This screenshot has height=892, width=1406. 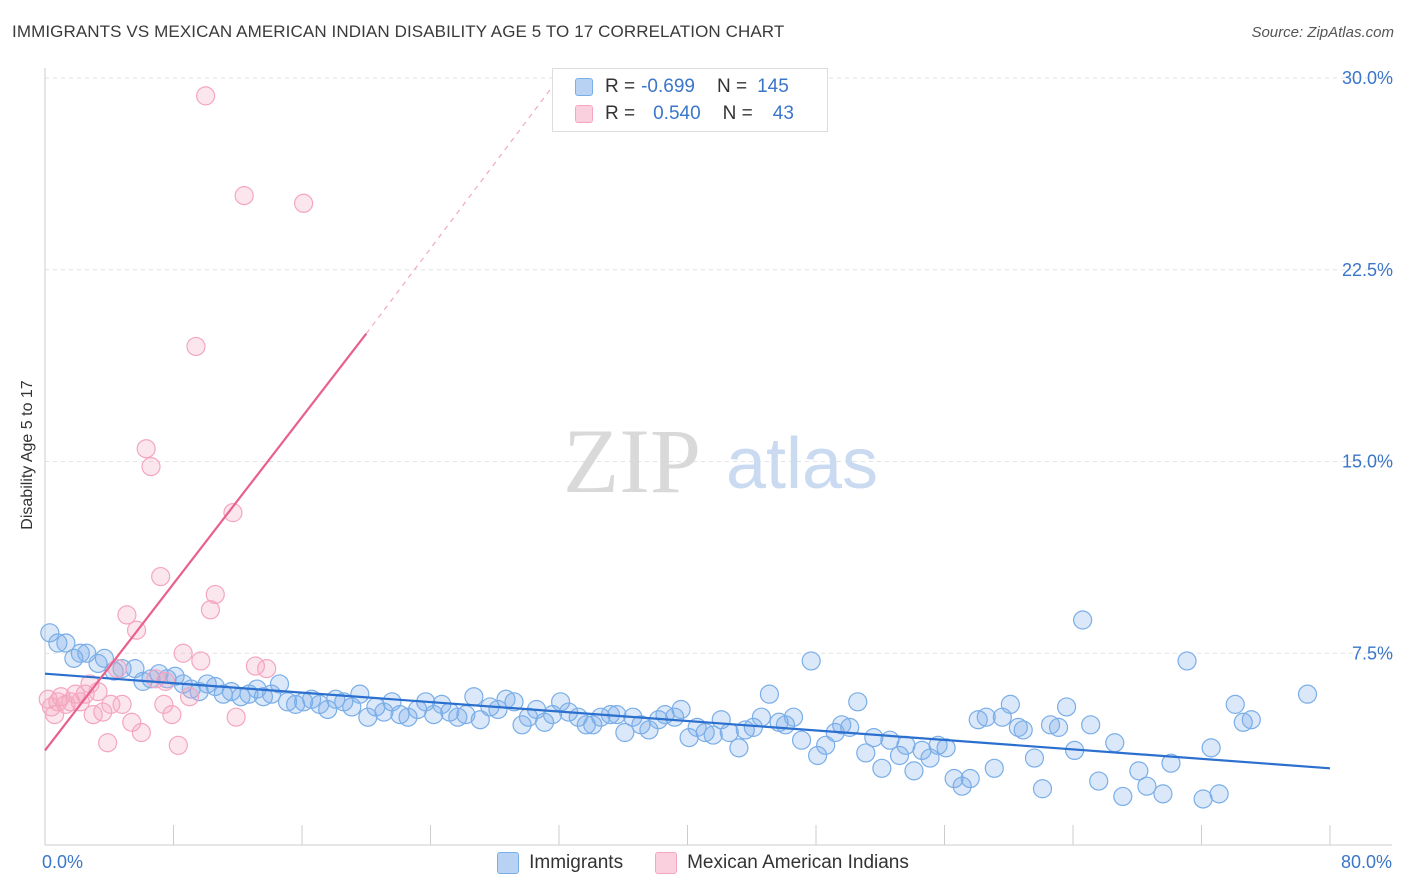 I want to click on x-tick-label-max: 80.0%, so click(x=1366, y=862).